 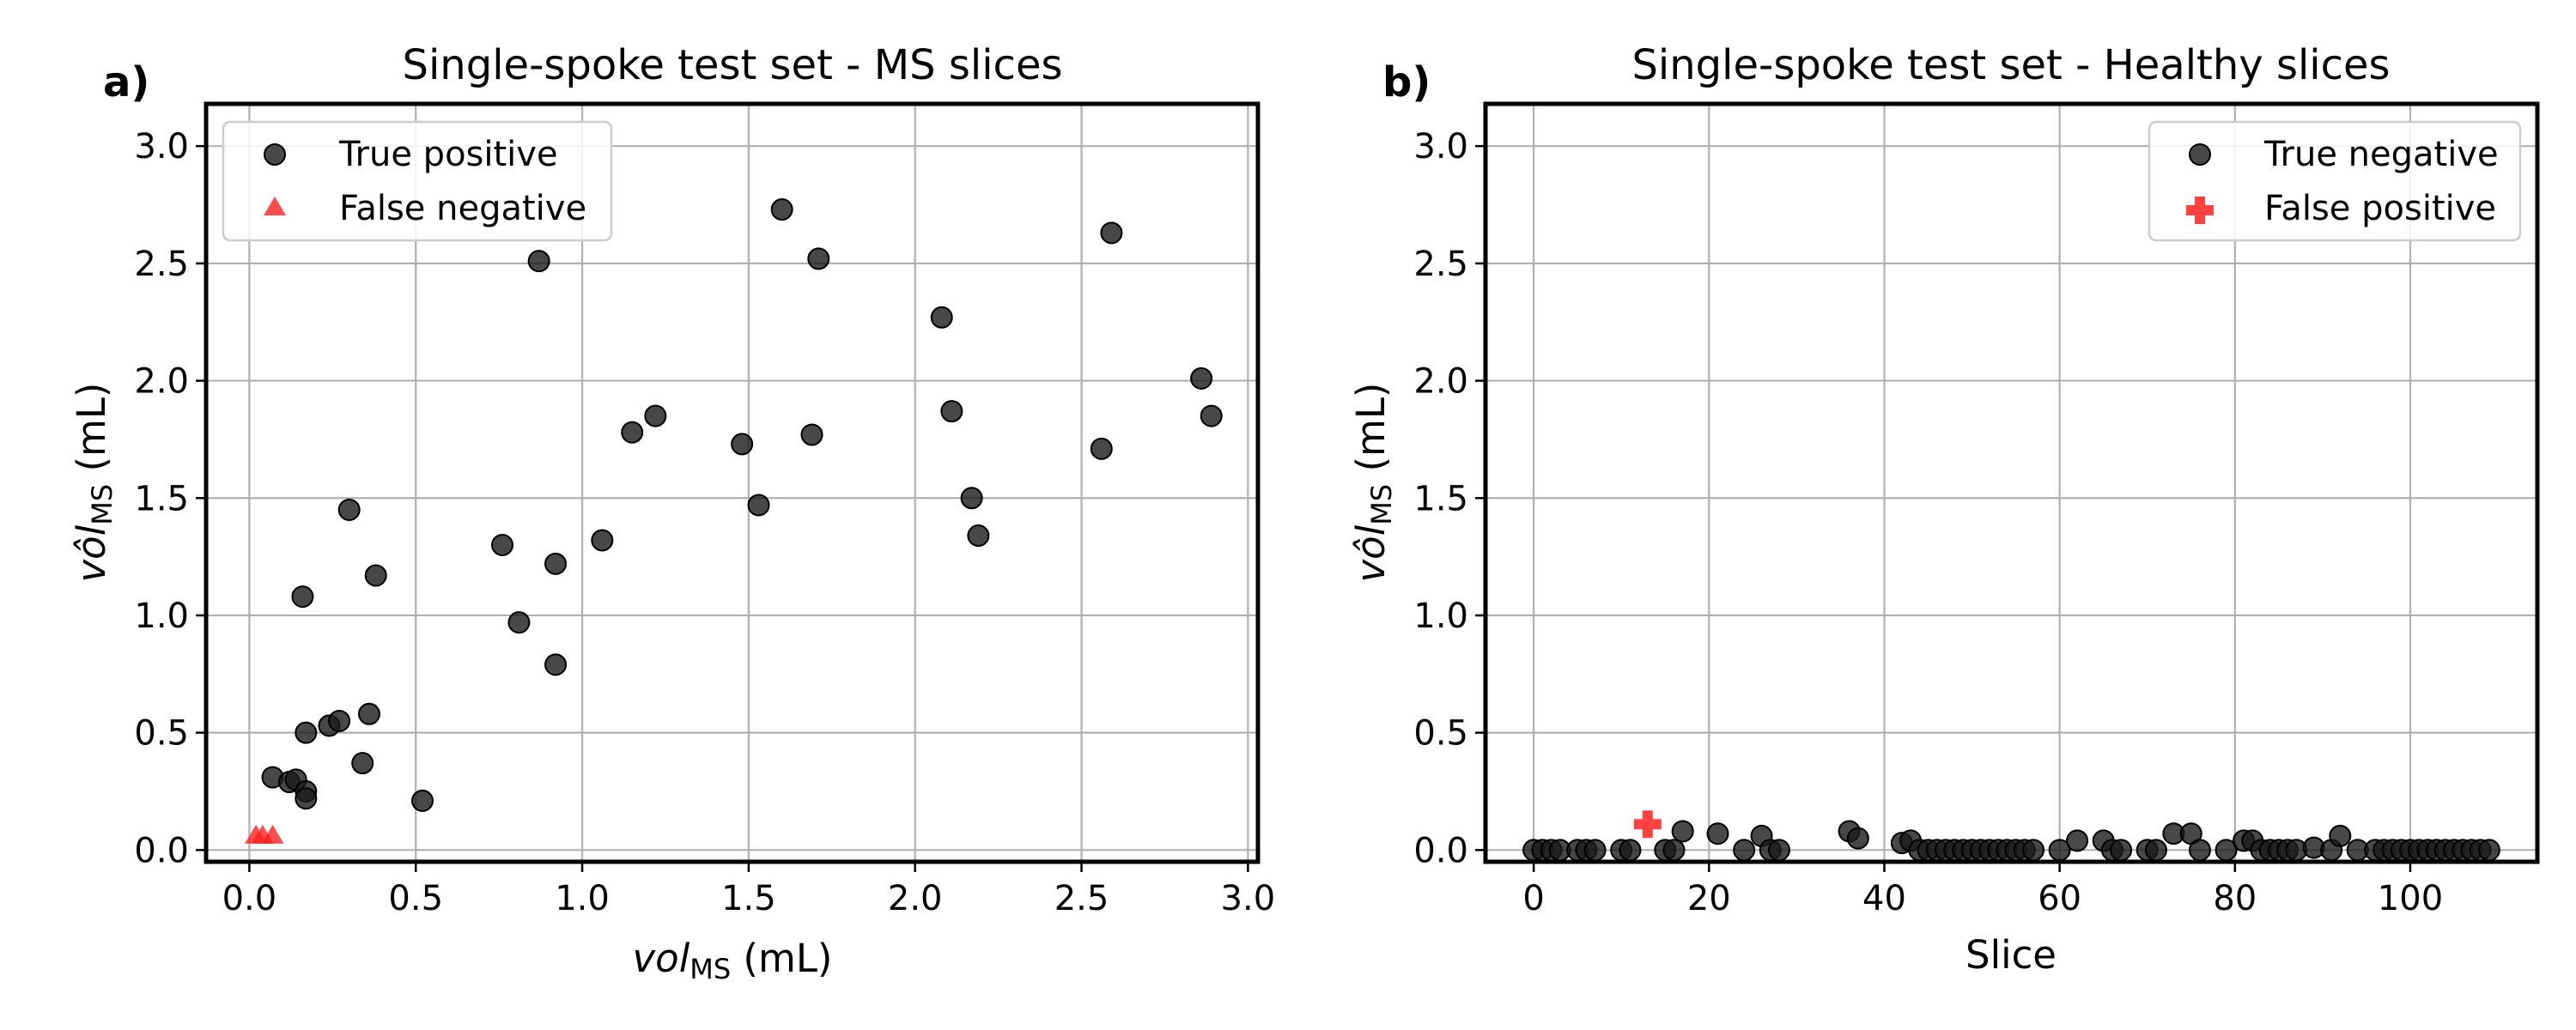 I want to click on panel-b-y-tick-label: 2.5, so click(x=1440, y=264).